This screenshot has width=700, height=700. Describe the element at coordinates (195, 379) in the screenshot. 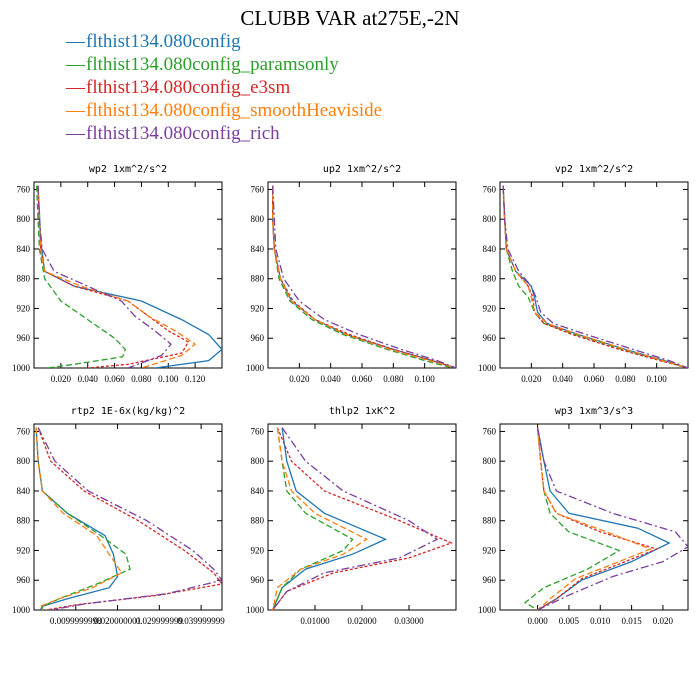

I see `x-tick-label: 0.120` at that location.